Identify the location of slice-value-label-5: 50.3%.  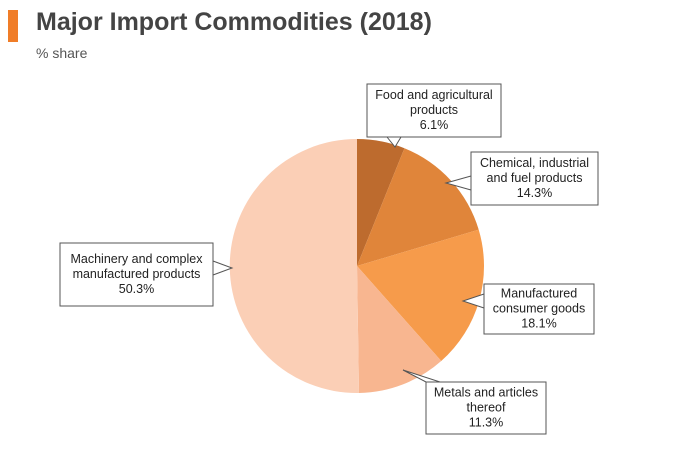
(136, 289).